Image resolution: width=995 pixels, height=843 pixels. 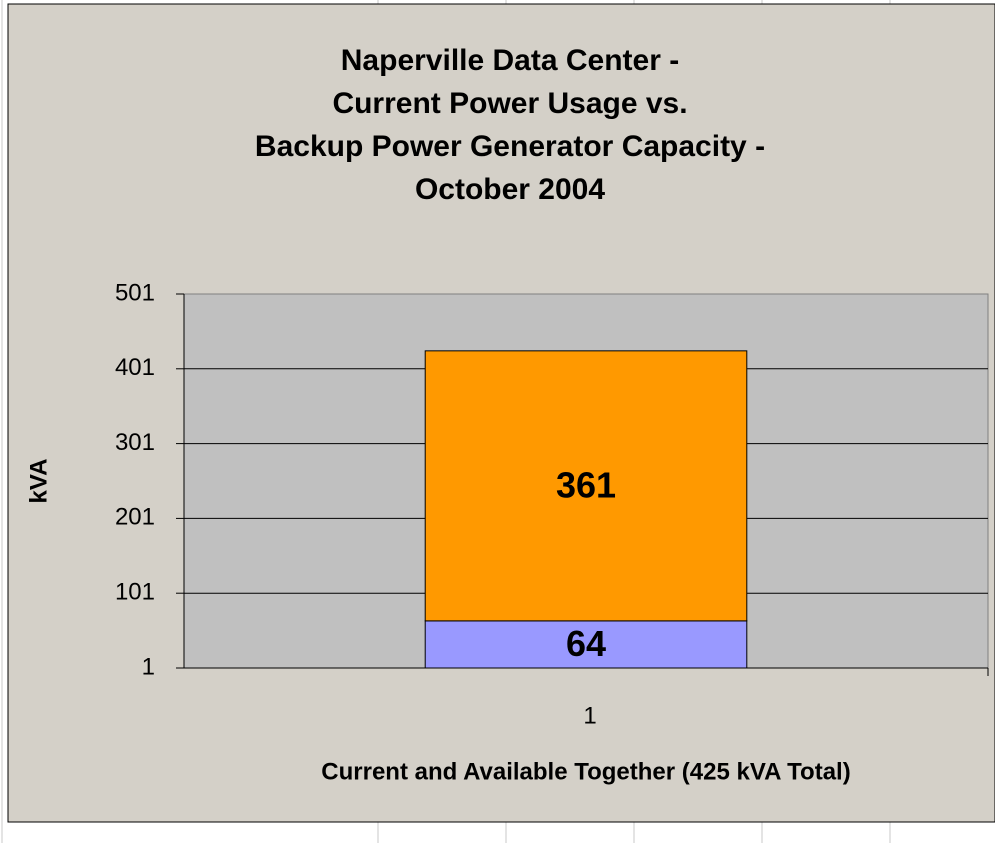 What do you see at coordinates (135, 367) in the screenshot?
I see `y-tick-label: 401` at bounding box center [135, 367].